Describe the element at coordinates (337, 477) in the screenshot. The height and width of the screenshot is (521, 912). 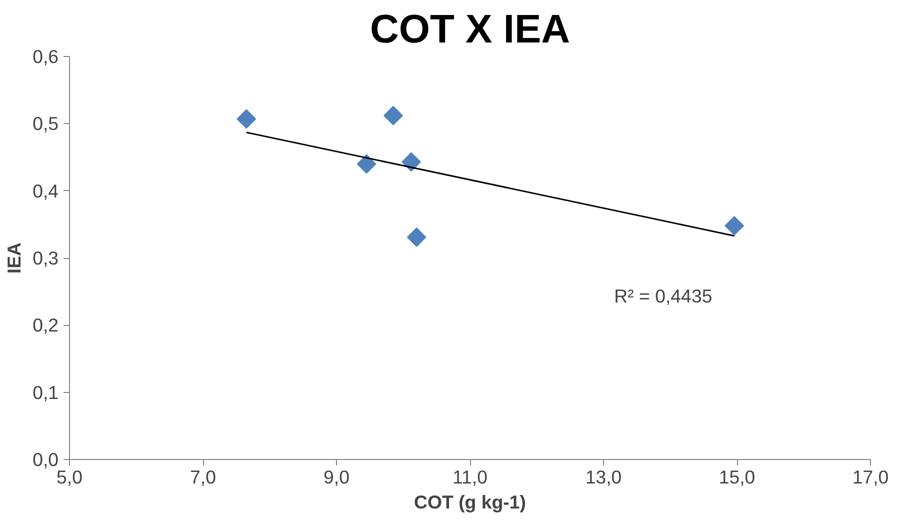
I see `x-tick-label: 9,0` at that location.